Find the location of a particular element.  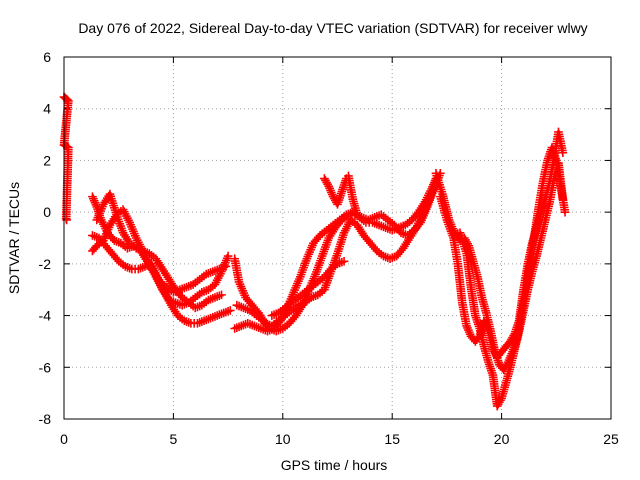

y-tick-label: -4 is located at coordinates (45, 316).